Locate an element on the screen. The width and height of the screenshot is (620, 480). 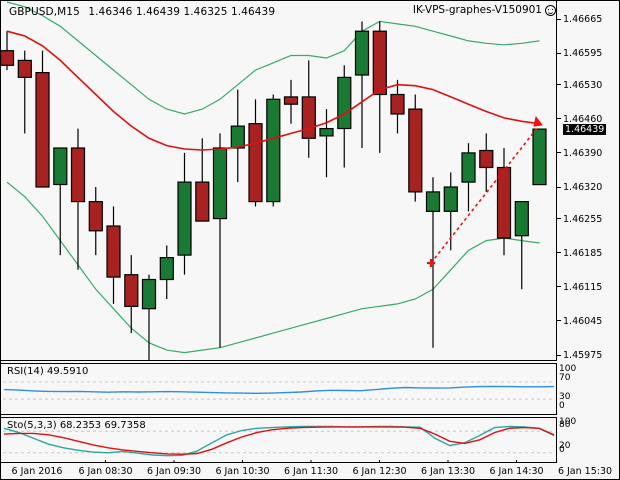
stochastic-level-label: 80 is located at coordinates (565, 425).